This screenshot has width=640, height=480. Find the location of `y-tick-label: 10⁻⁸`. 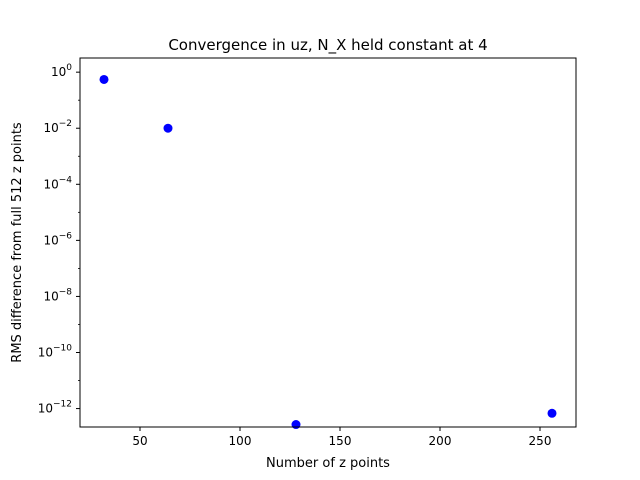

y-tick-label: 10⁻⁸ is located at coordinates (57, 295).